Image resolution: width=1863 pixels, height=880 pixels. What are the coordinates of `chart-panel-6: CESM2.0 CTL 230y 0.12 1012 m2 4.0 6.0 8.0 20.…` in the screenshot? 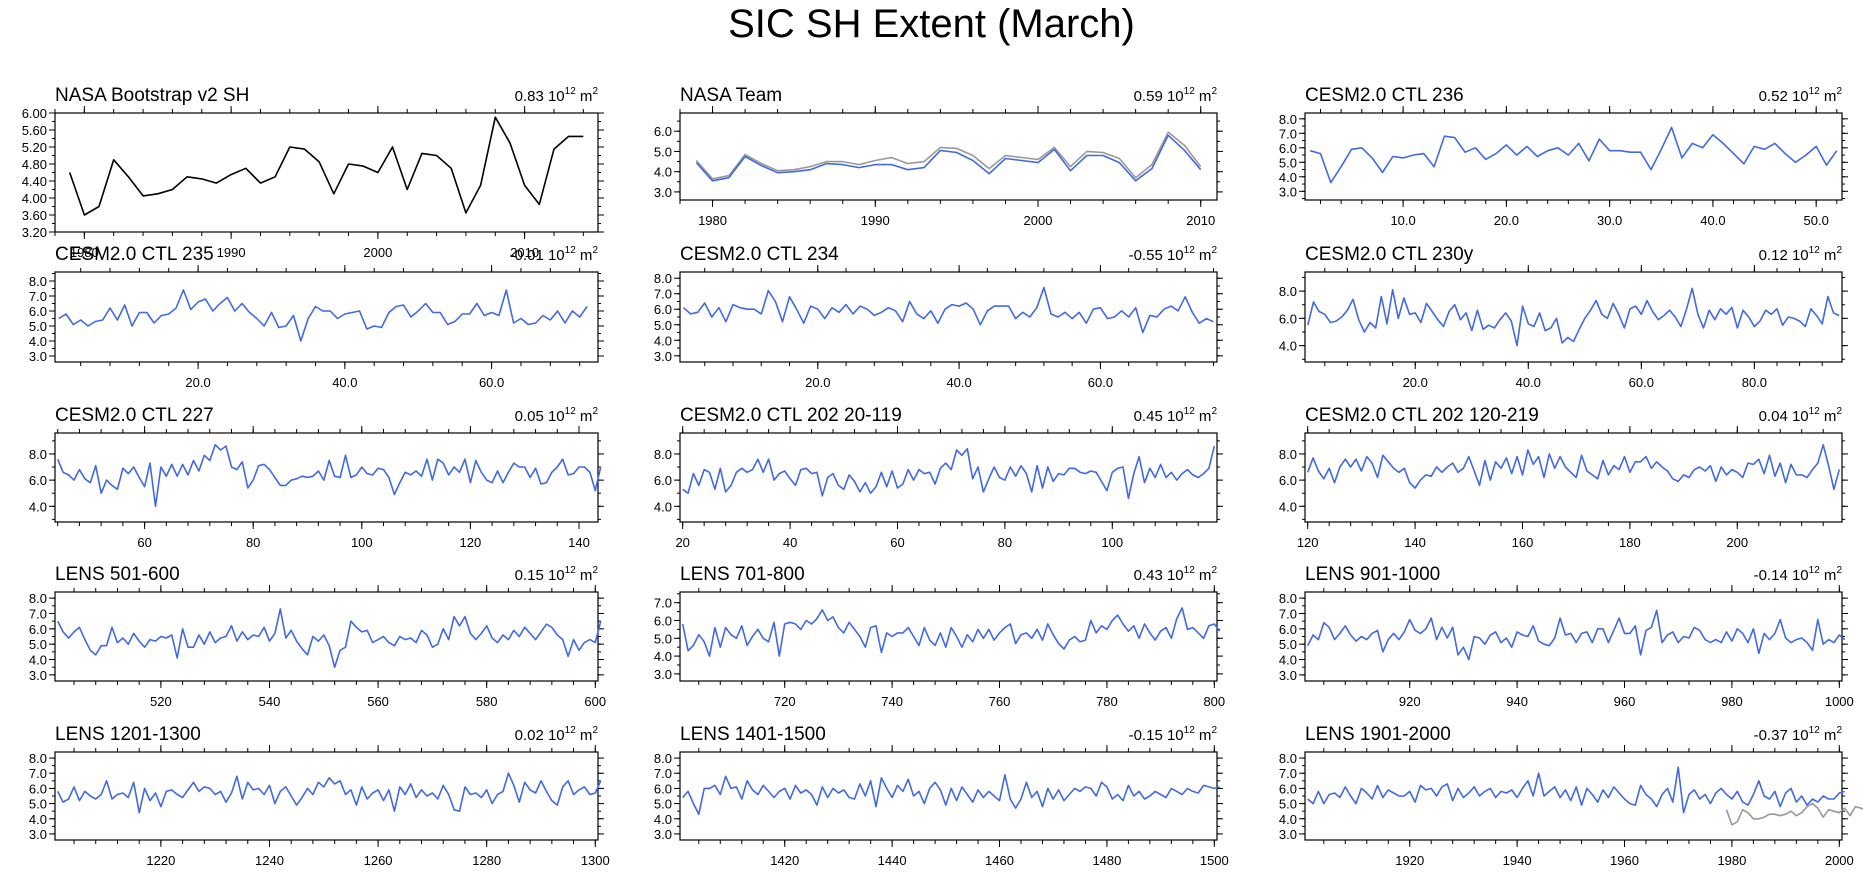 It's located at (1563, 317).